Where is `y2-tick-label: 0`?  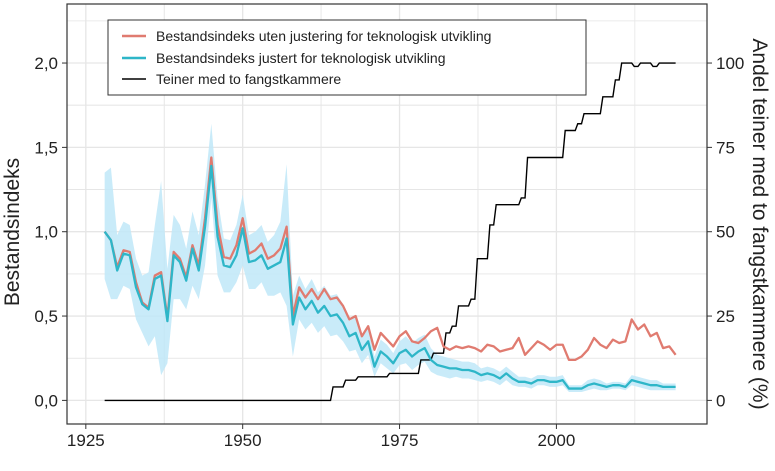
y2-tick-label: 0 is located at coordinates (720, 400).